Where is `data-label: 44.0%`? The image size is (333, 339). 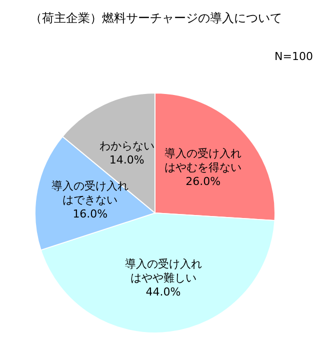
data-label: 44.0% is located at coordinates (163, 291).